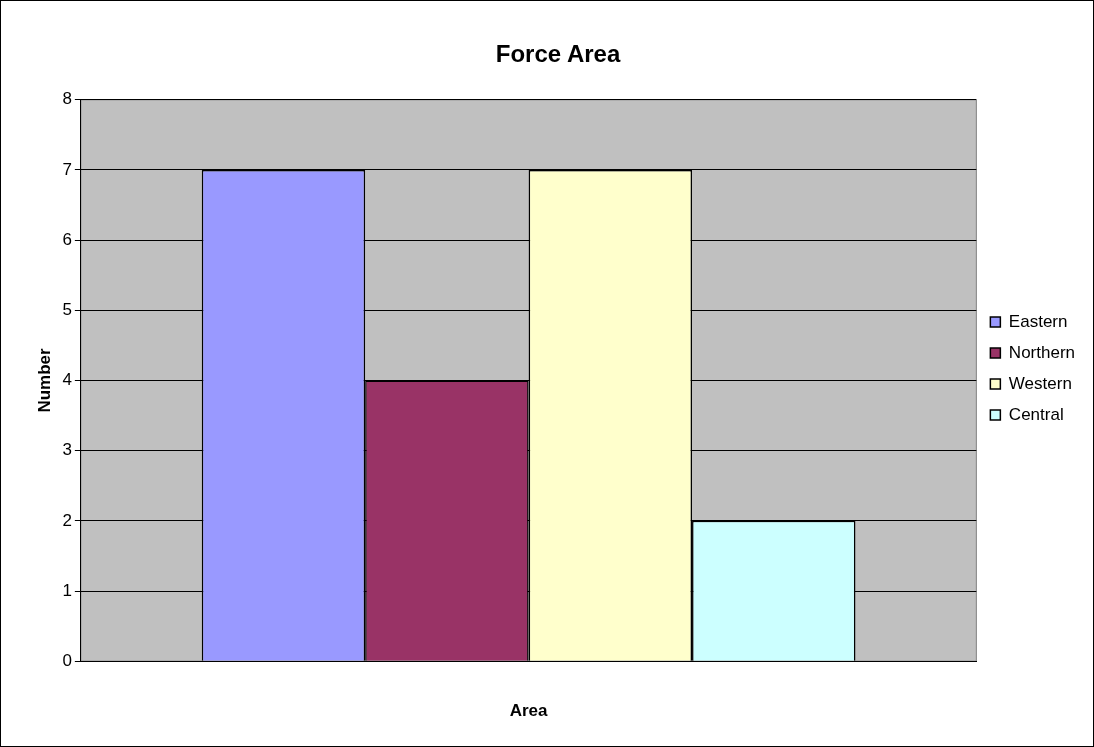 This screenshot has height=747, width=1094. What do you see at coordinates (67, 380) in the screenshot?
I see `y-tick-label: 4` at bounding box center [67, 380].